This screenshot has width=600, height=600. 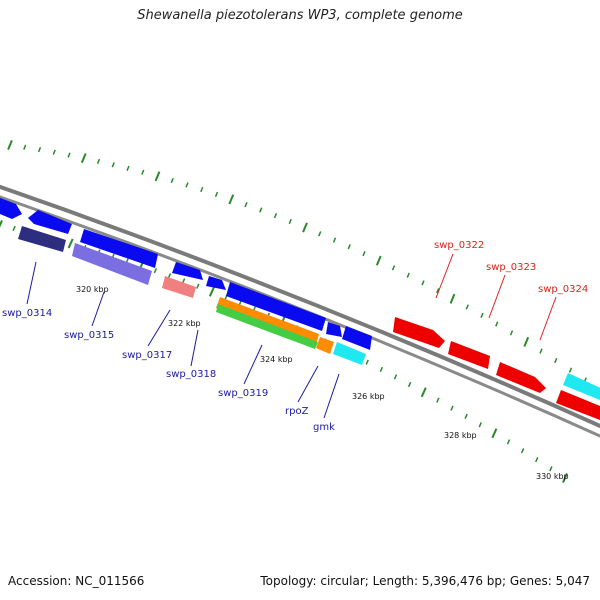 I want to click on scale-label-328kbp: 328 kbp, so click(x=460, y=435).